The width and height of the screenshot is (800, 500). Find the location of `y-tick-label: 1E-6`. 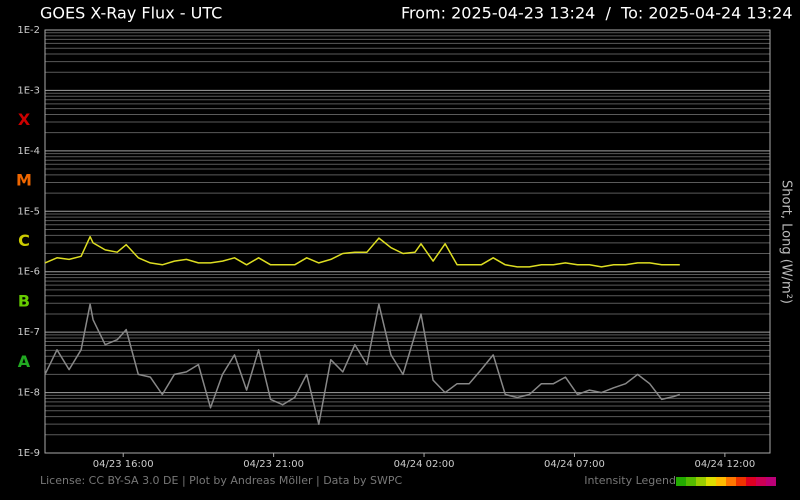

y-tick-label: 1E-6 is located at coordinates (28, 272).